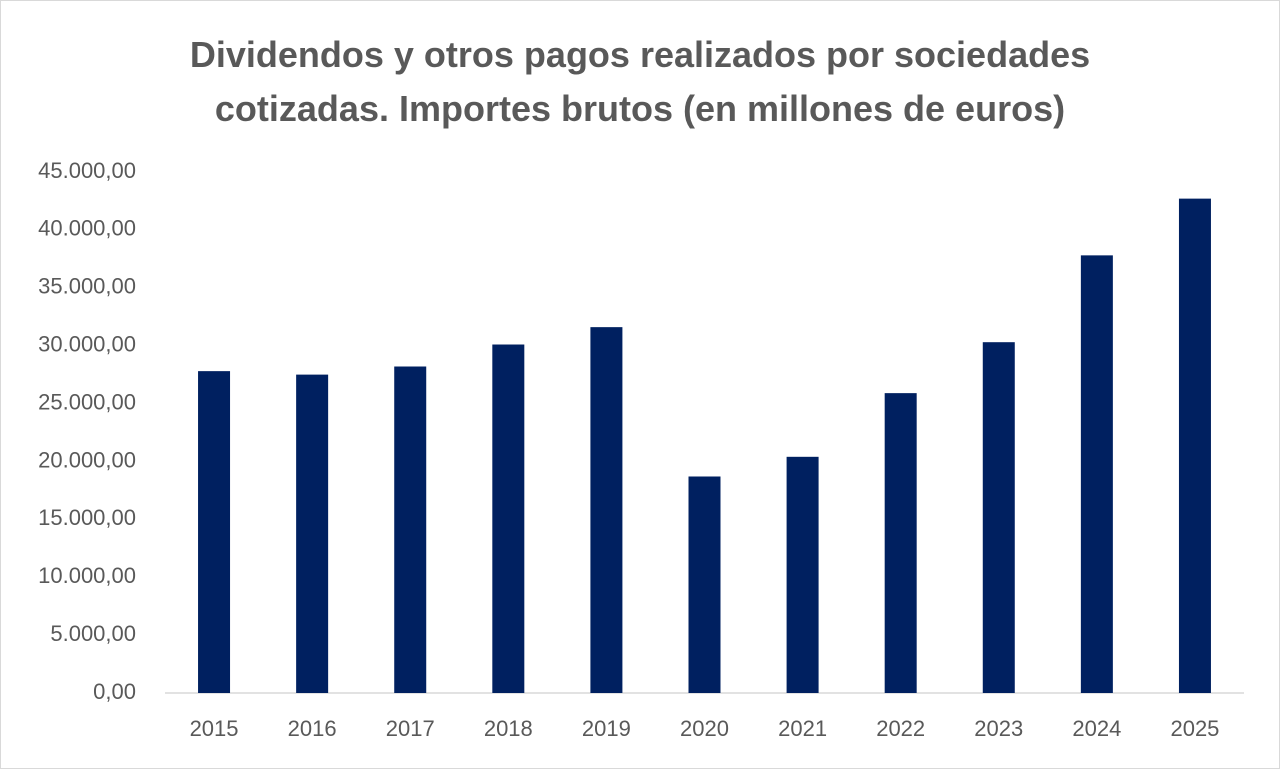 The image size is (1280, 769). What do you see at coordinates (508, 728) in the screenshot?
I see `x-tick-label: 2018` at bounding box center [508, 728].